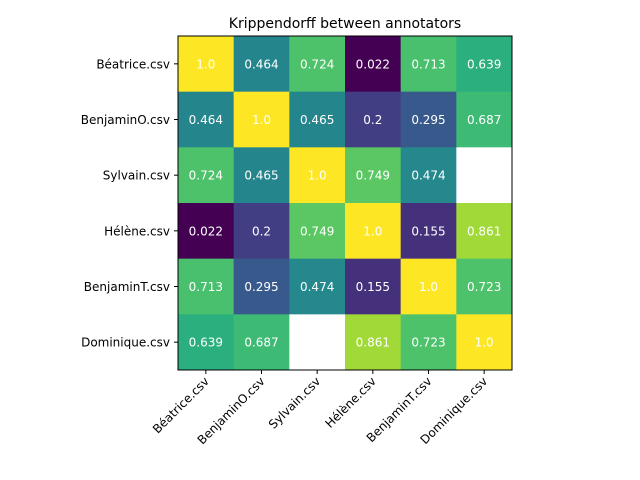 This screenshot has height=480, width=640. Describe the element at coordinates (181, 405) in the screenshot. I see `x-tick-label: Béatrice.csv` at that location.